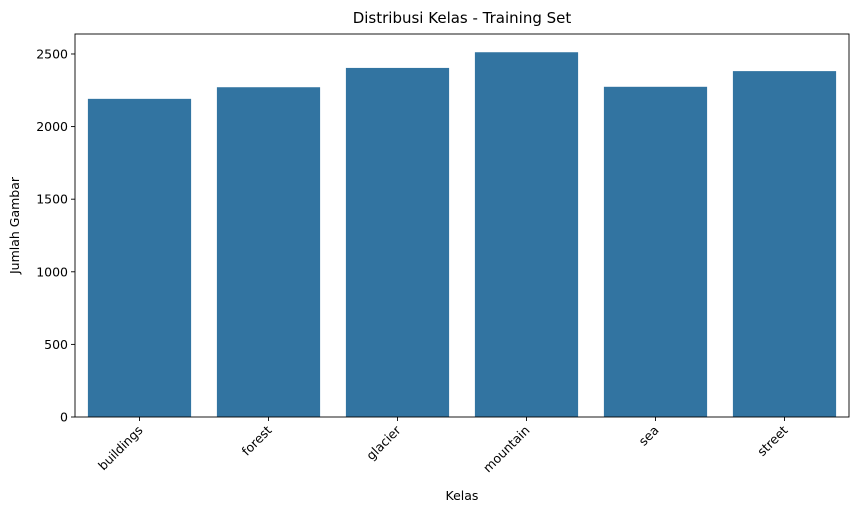 The image size is (859, 513). Describe the element at coordinates (120, 448) in the screenshot. I see `x-tick-label-buildings: buildings` at that location.